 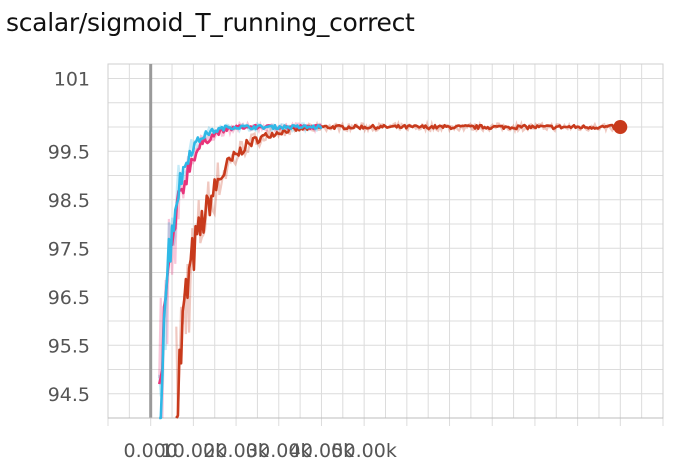 I want to click on x-tick-label: 0.000, so click(x=150, y=451).